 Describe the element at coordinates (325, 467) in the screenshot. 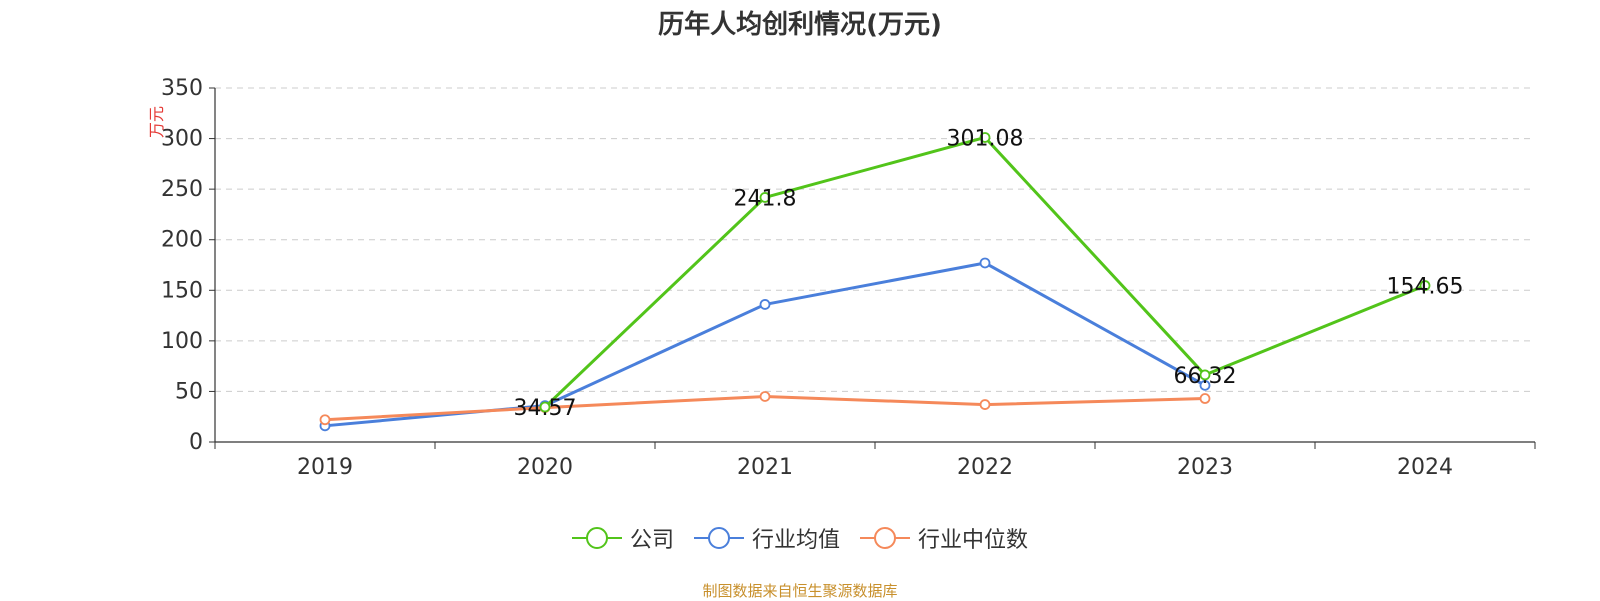

I see `x-tick-label: 2019` at that location.